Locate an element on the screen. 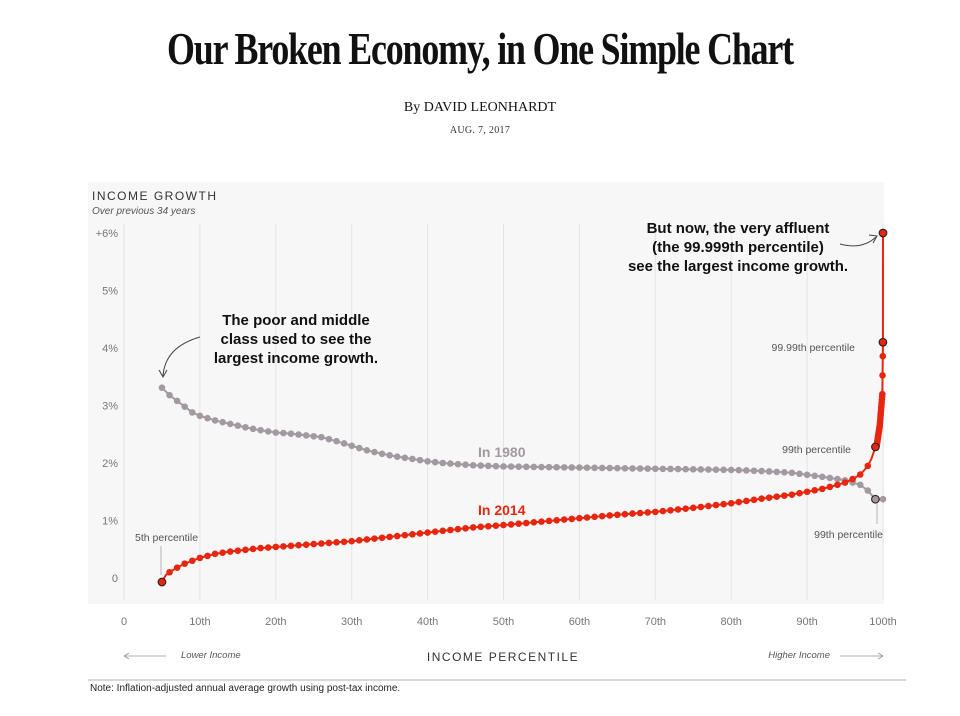 The image size is (960, 716). series-1980 is located at coordinates (522, 444).